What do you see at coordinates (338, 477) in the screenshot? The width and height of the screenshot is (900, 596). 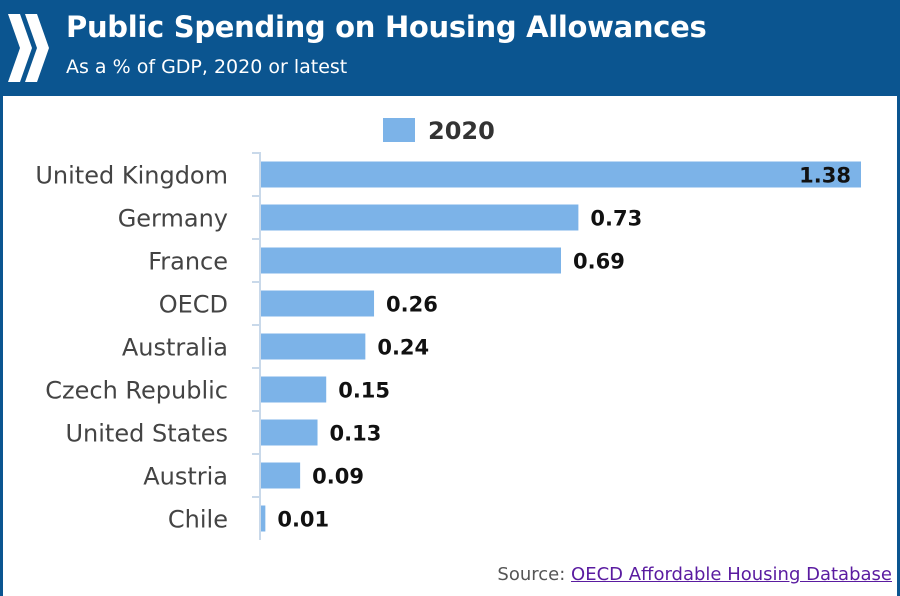 I see `value-label-austria: 0.09` at bounding box center [338, 477].